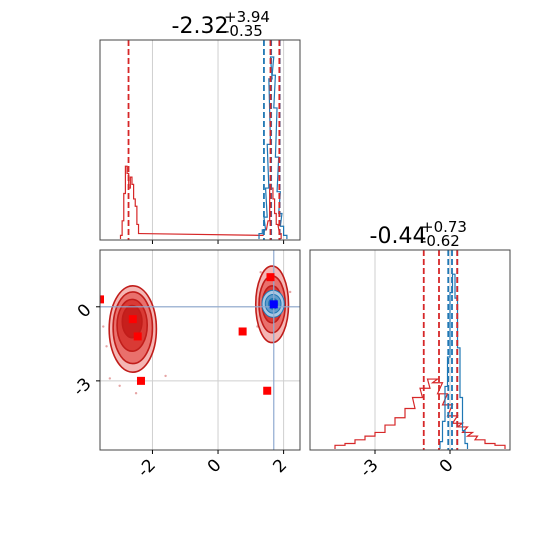 The image size is (550, 550). What do you see at coordinates (280, 466) in the screenshot?
I see `x-tick-label: 2` at bounding box center [280, 466].